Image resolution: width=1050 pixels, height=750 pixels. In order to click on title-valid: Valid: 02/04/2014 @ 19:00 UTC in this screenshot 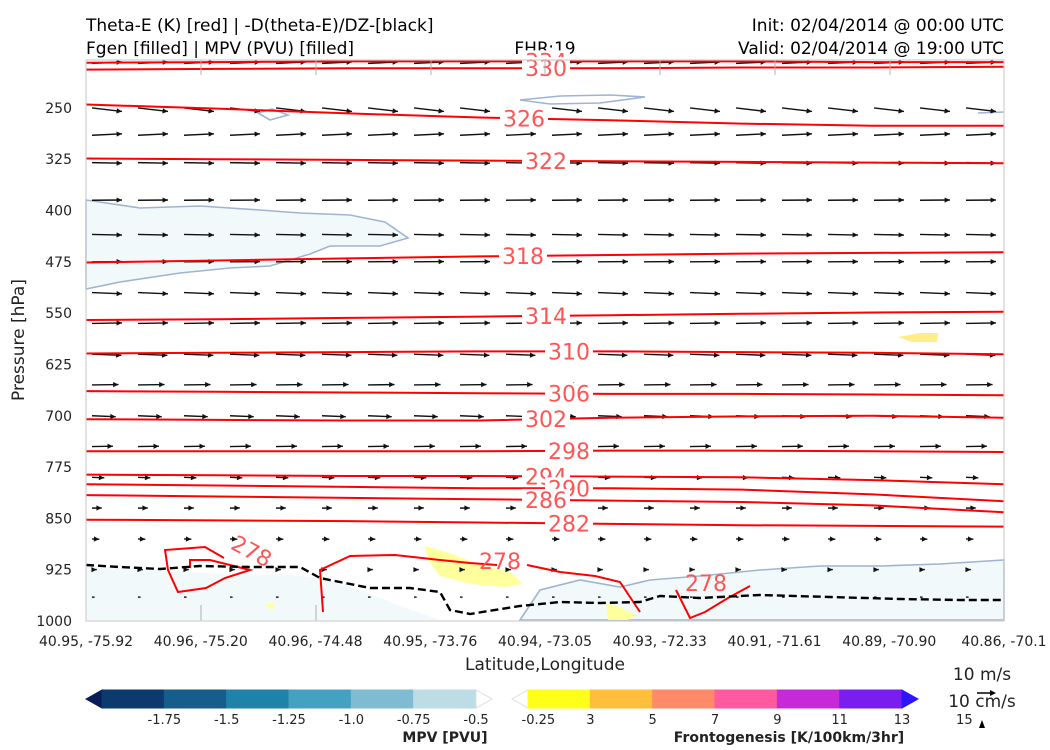, I will do `click(871, 49)`.